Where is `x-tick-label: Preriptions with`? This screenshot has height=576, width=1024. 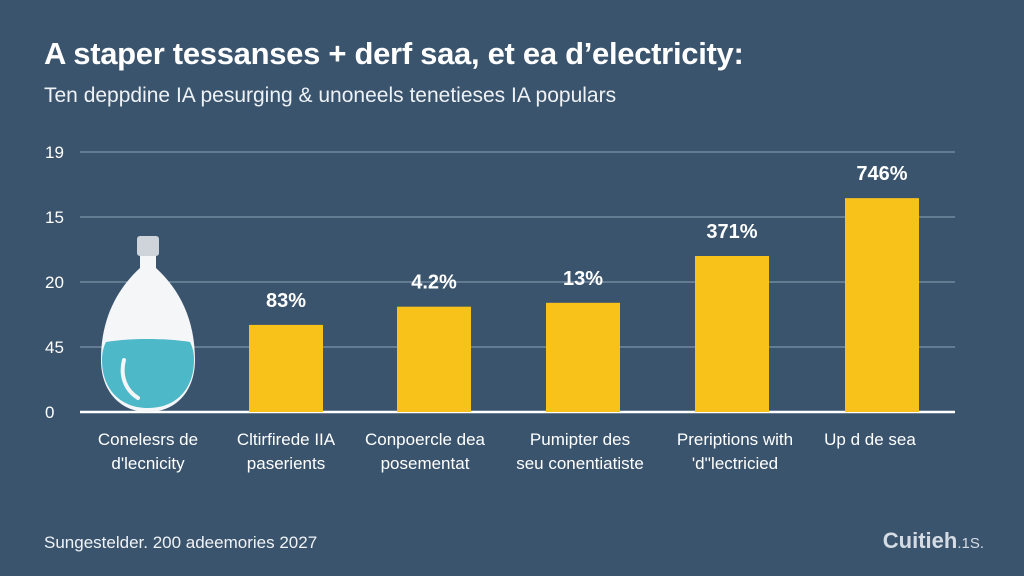
x-tick-label: Preriptions with is located at coordinates (735, 439).